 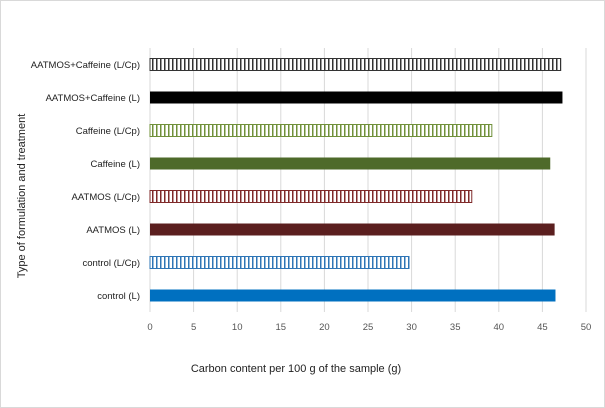 I want to click on x-tick-label: 25, so click(x=368, y=327).